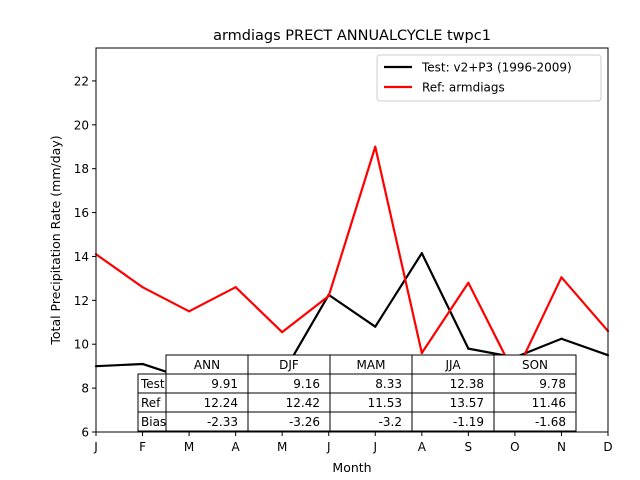  Describe the element at coordinates (535, 365) in the screenshot. I see `table-column-header: SON` at that location.